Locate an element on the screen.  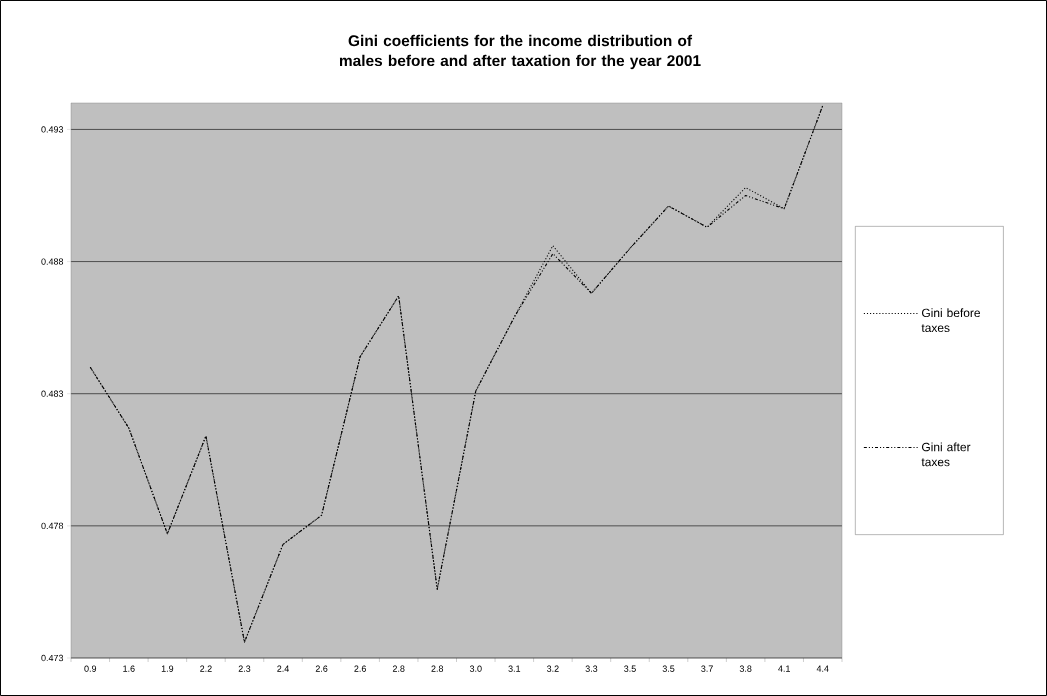
x-tick-label: 3.1 is located at coordinates (514, 668).